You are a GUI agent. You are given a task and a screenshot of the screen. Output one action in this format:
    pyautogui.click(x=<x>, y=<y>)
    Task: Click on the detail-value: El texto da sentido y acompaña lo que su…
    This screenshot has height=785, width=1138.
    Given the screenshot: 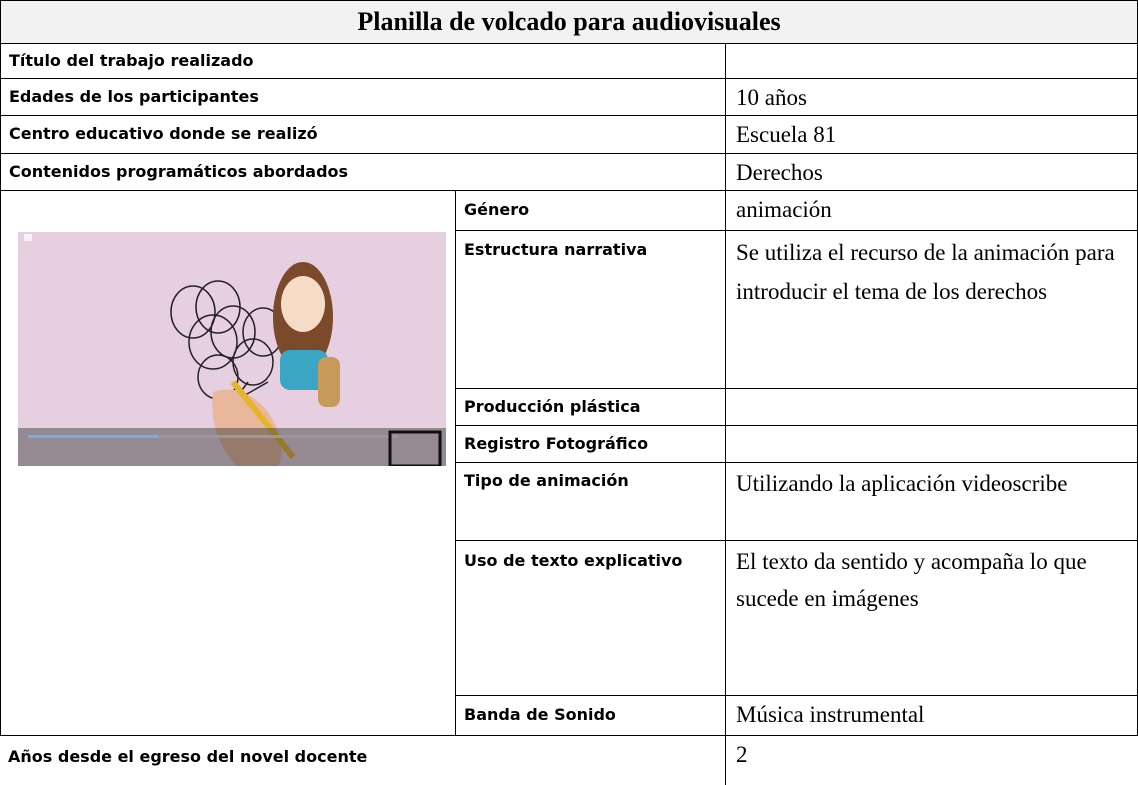 What is the action you would take?
    pyautogui.click(x=931, y=618)
    